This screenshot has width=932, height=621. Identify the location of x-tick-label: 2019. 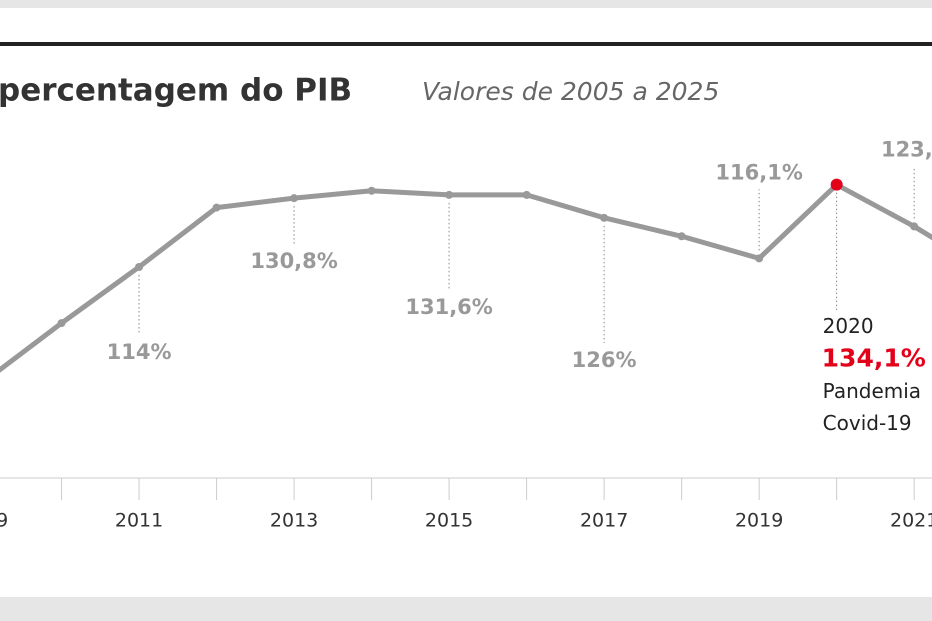
(759, 521).